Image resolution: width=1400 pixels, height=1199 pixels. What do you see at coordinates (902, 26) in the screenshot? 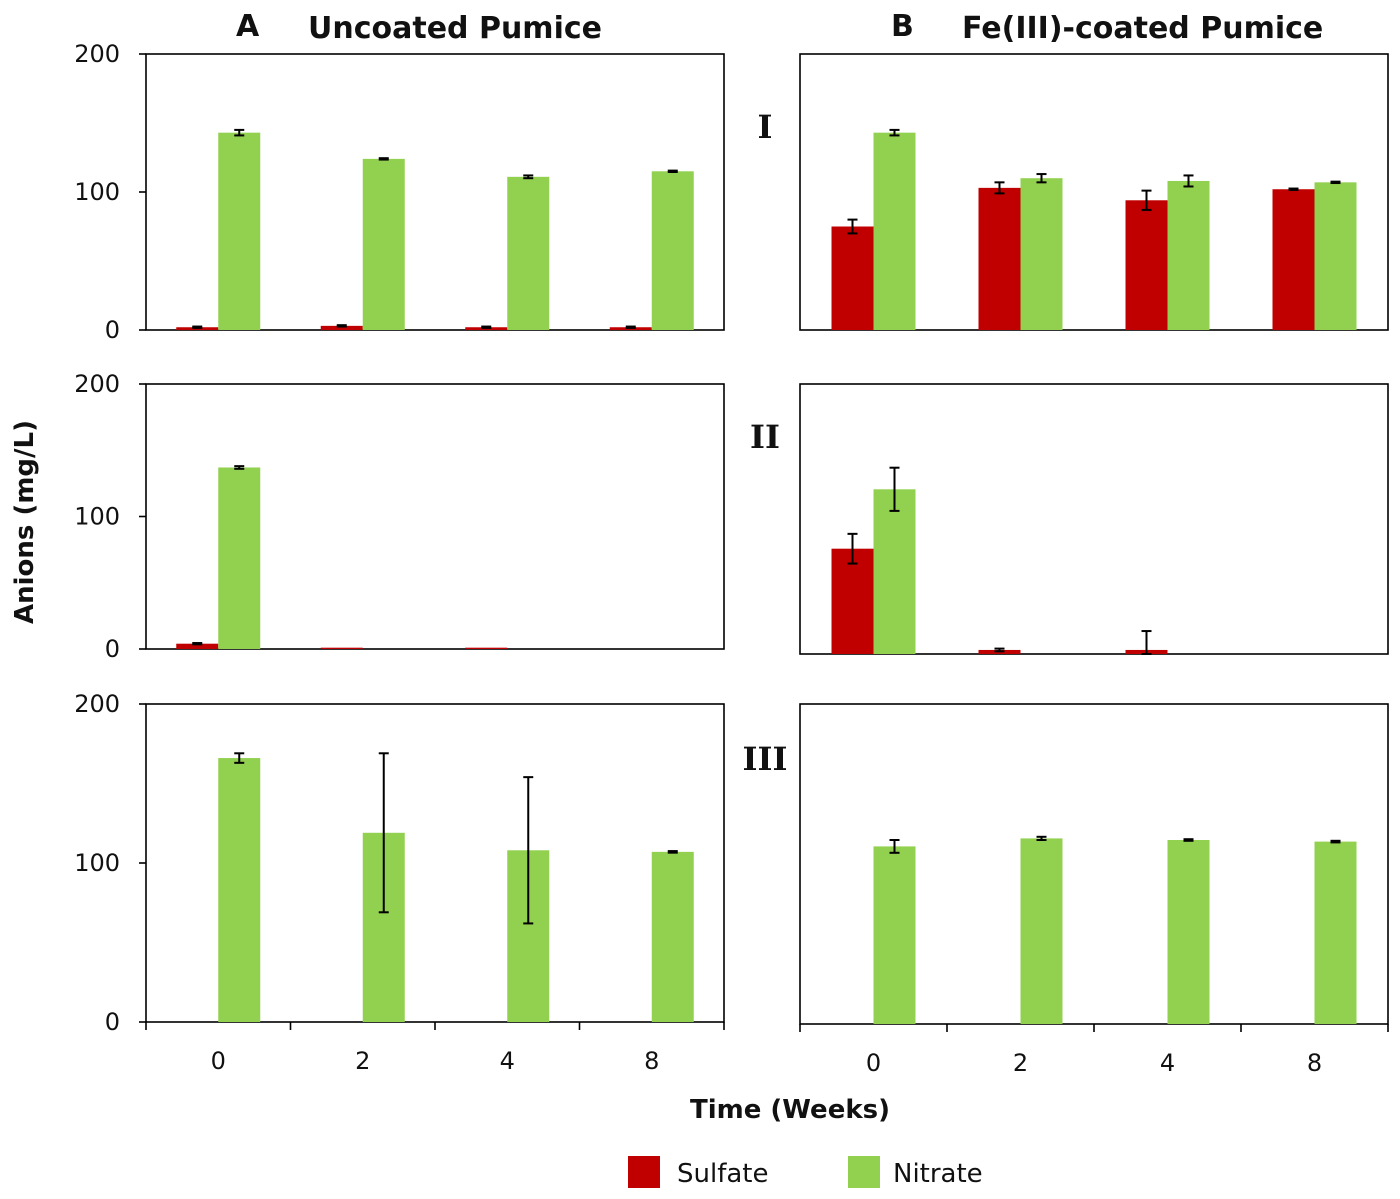
I see `panel-b-letter: B` at bounding box center [902, 26].